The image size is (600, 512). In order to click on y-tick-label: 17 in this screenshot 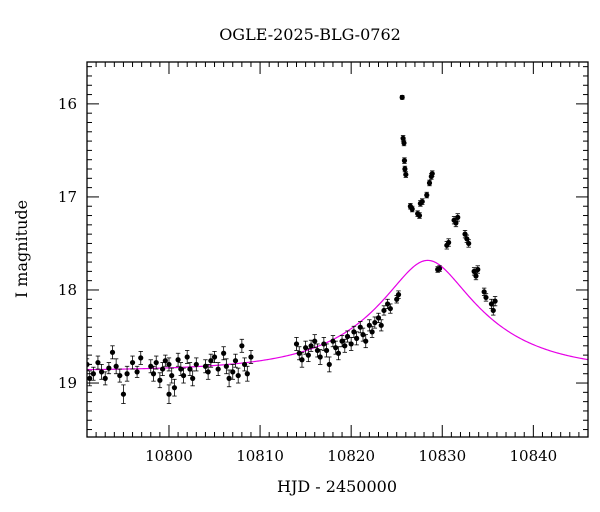, I will do `click(67, 197)`.